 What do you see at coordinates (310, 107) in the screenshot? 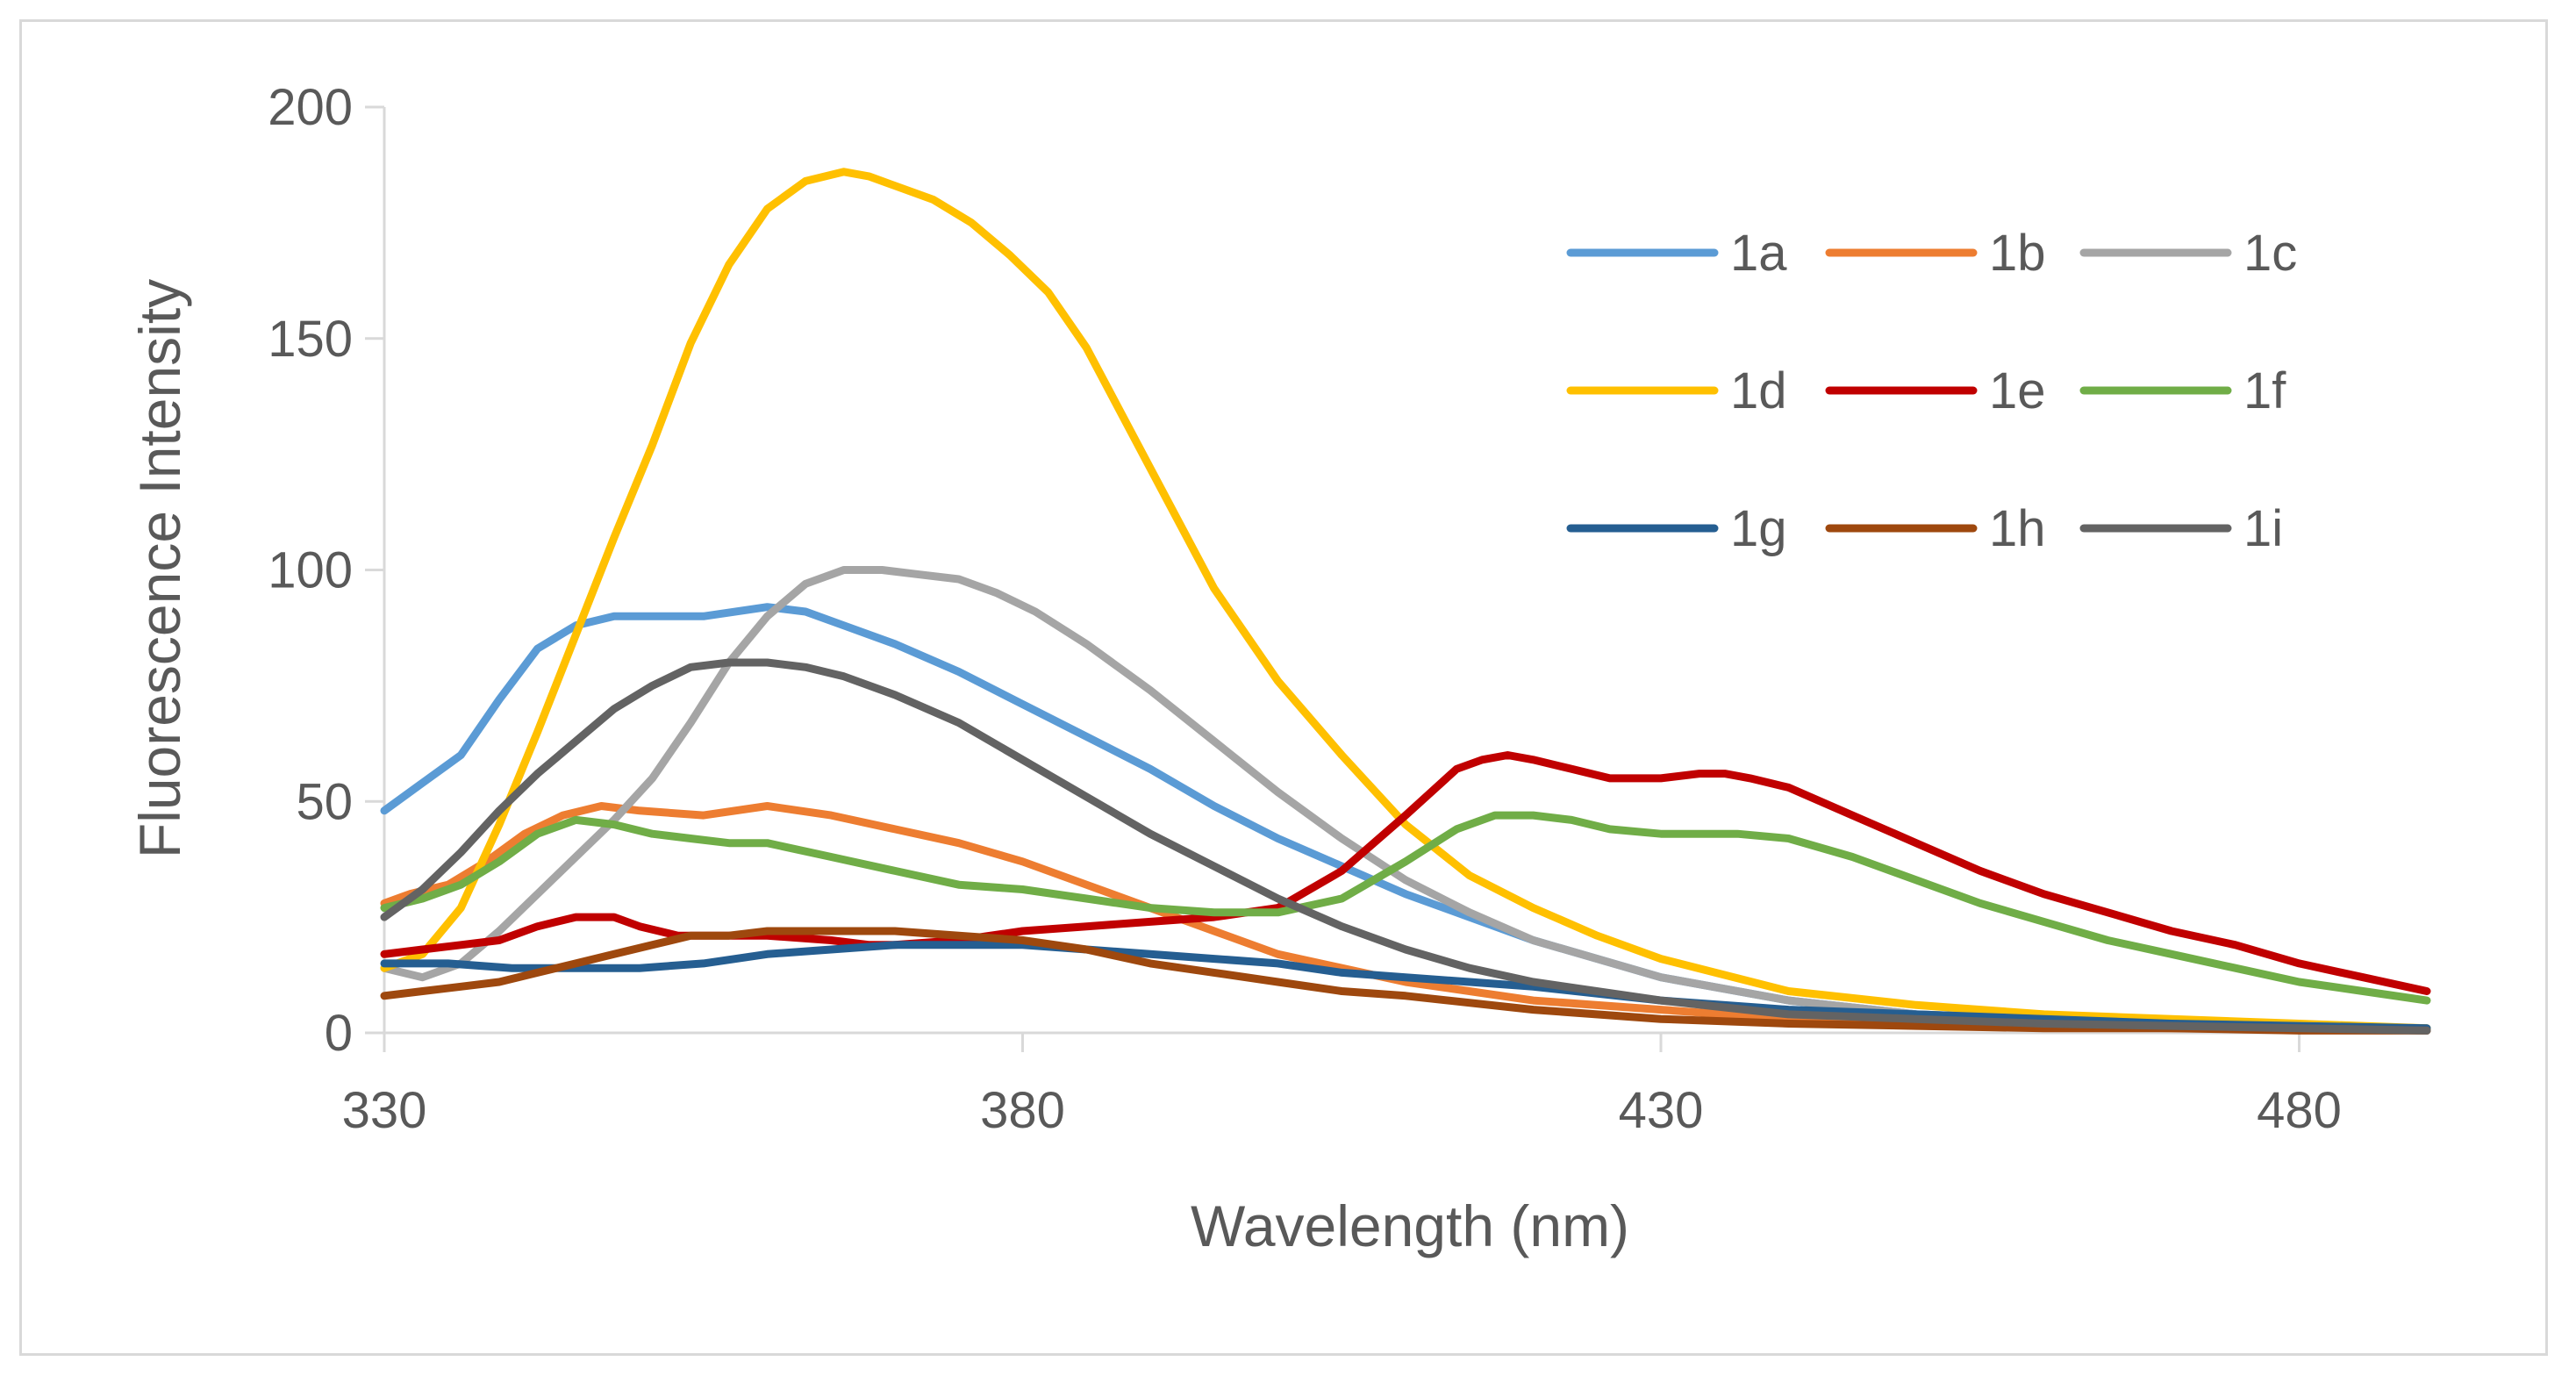
I see `y-tick-label: 200` at bounding box center [310, 107].